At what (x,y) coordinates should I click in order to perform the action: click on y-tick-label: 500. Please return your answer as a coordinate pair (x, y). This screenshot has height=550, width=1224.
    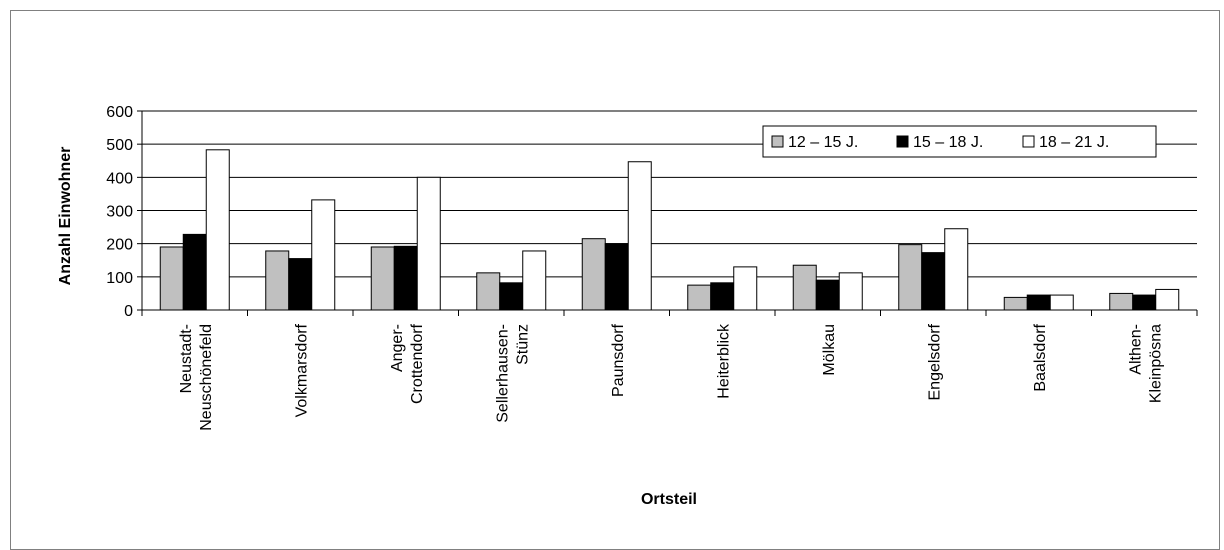
    Looking at the image, I should click on (119, 145).